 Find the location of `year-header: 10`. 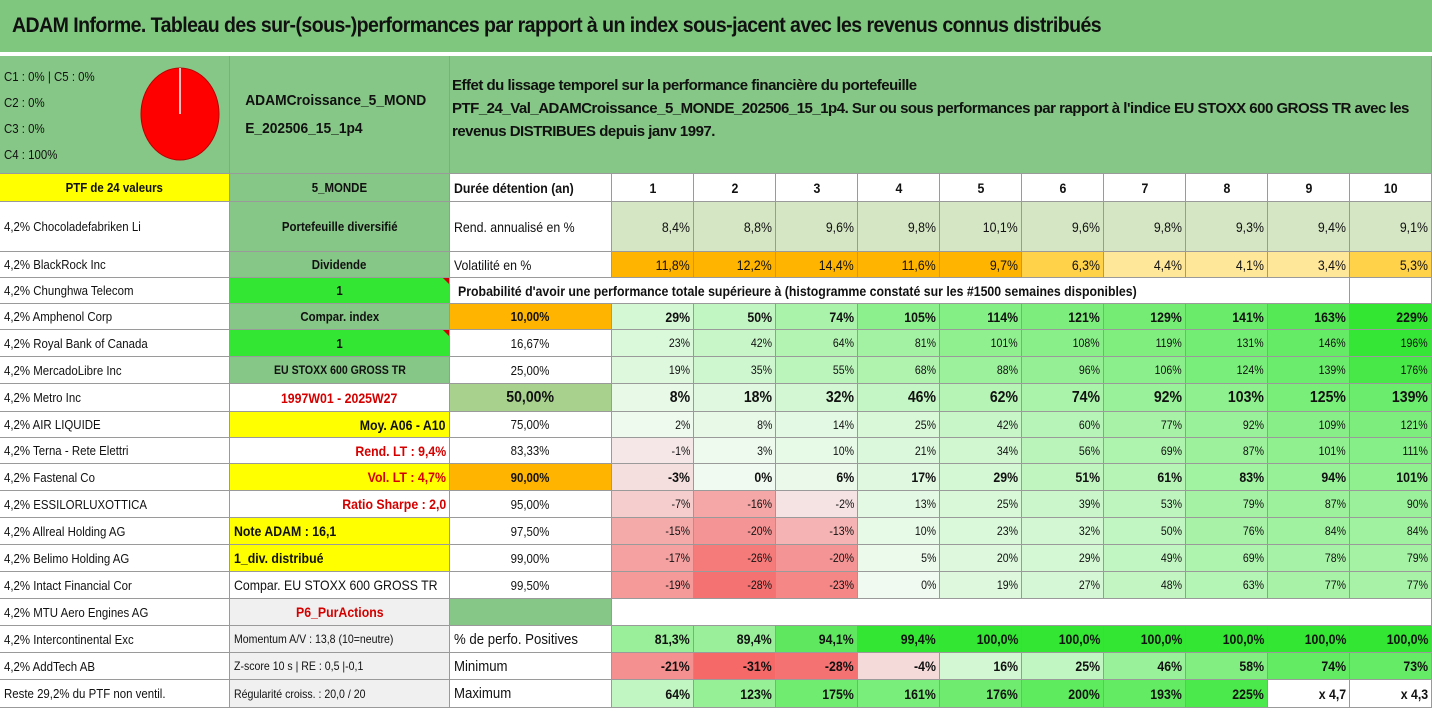

year-header: 10 is located at coordinates (1391, 188).